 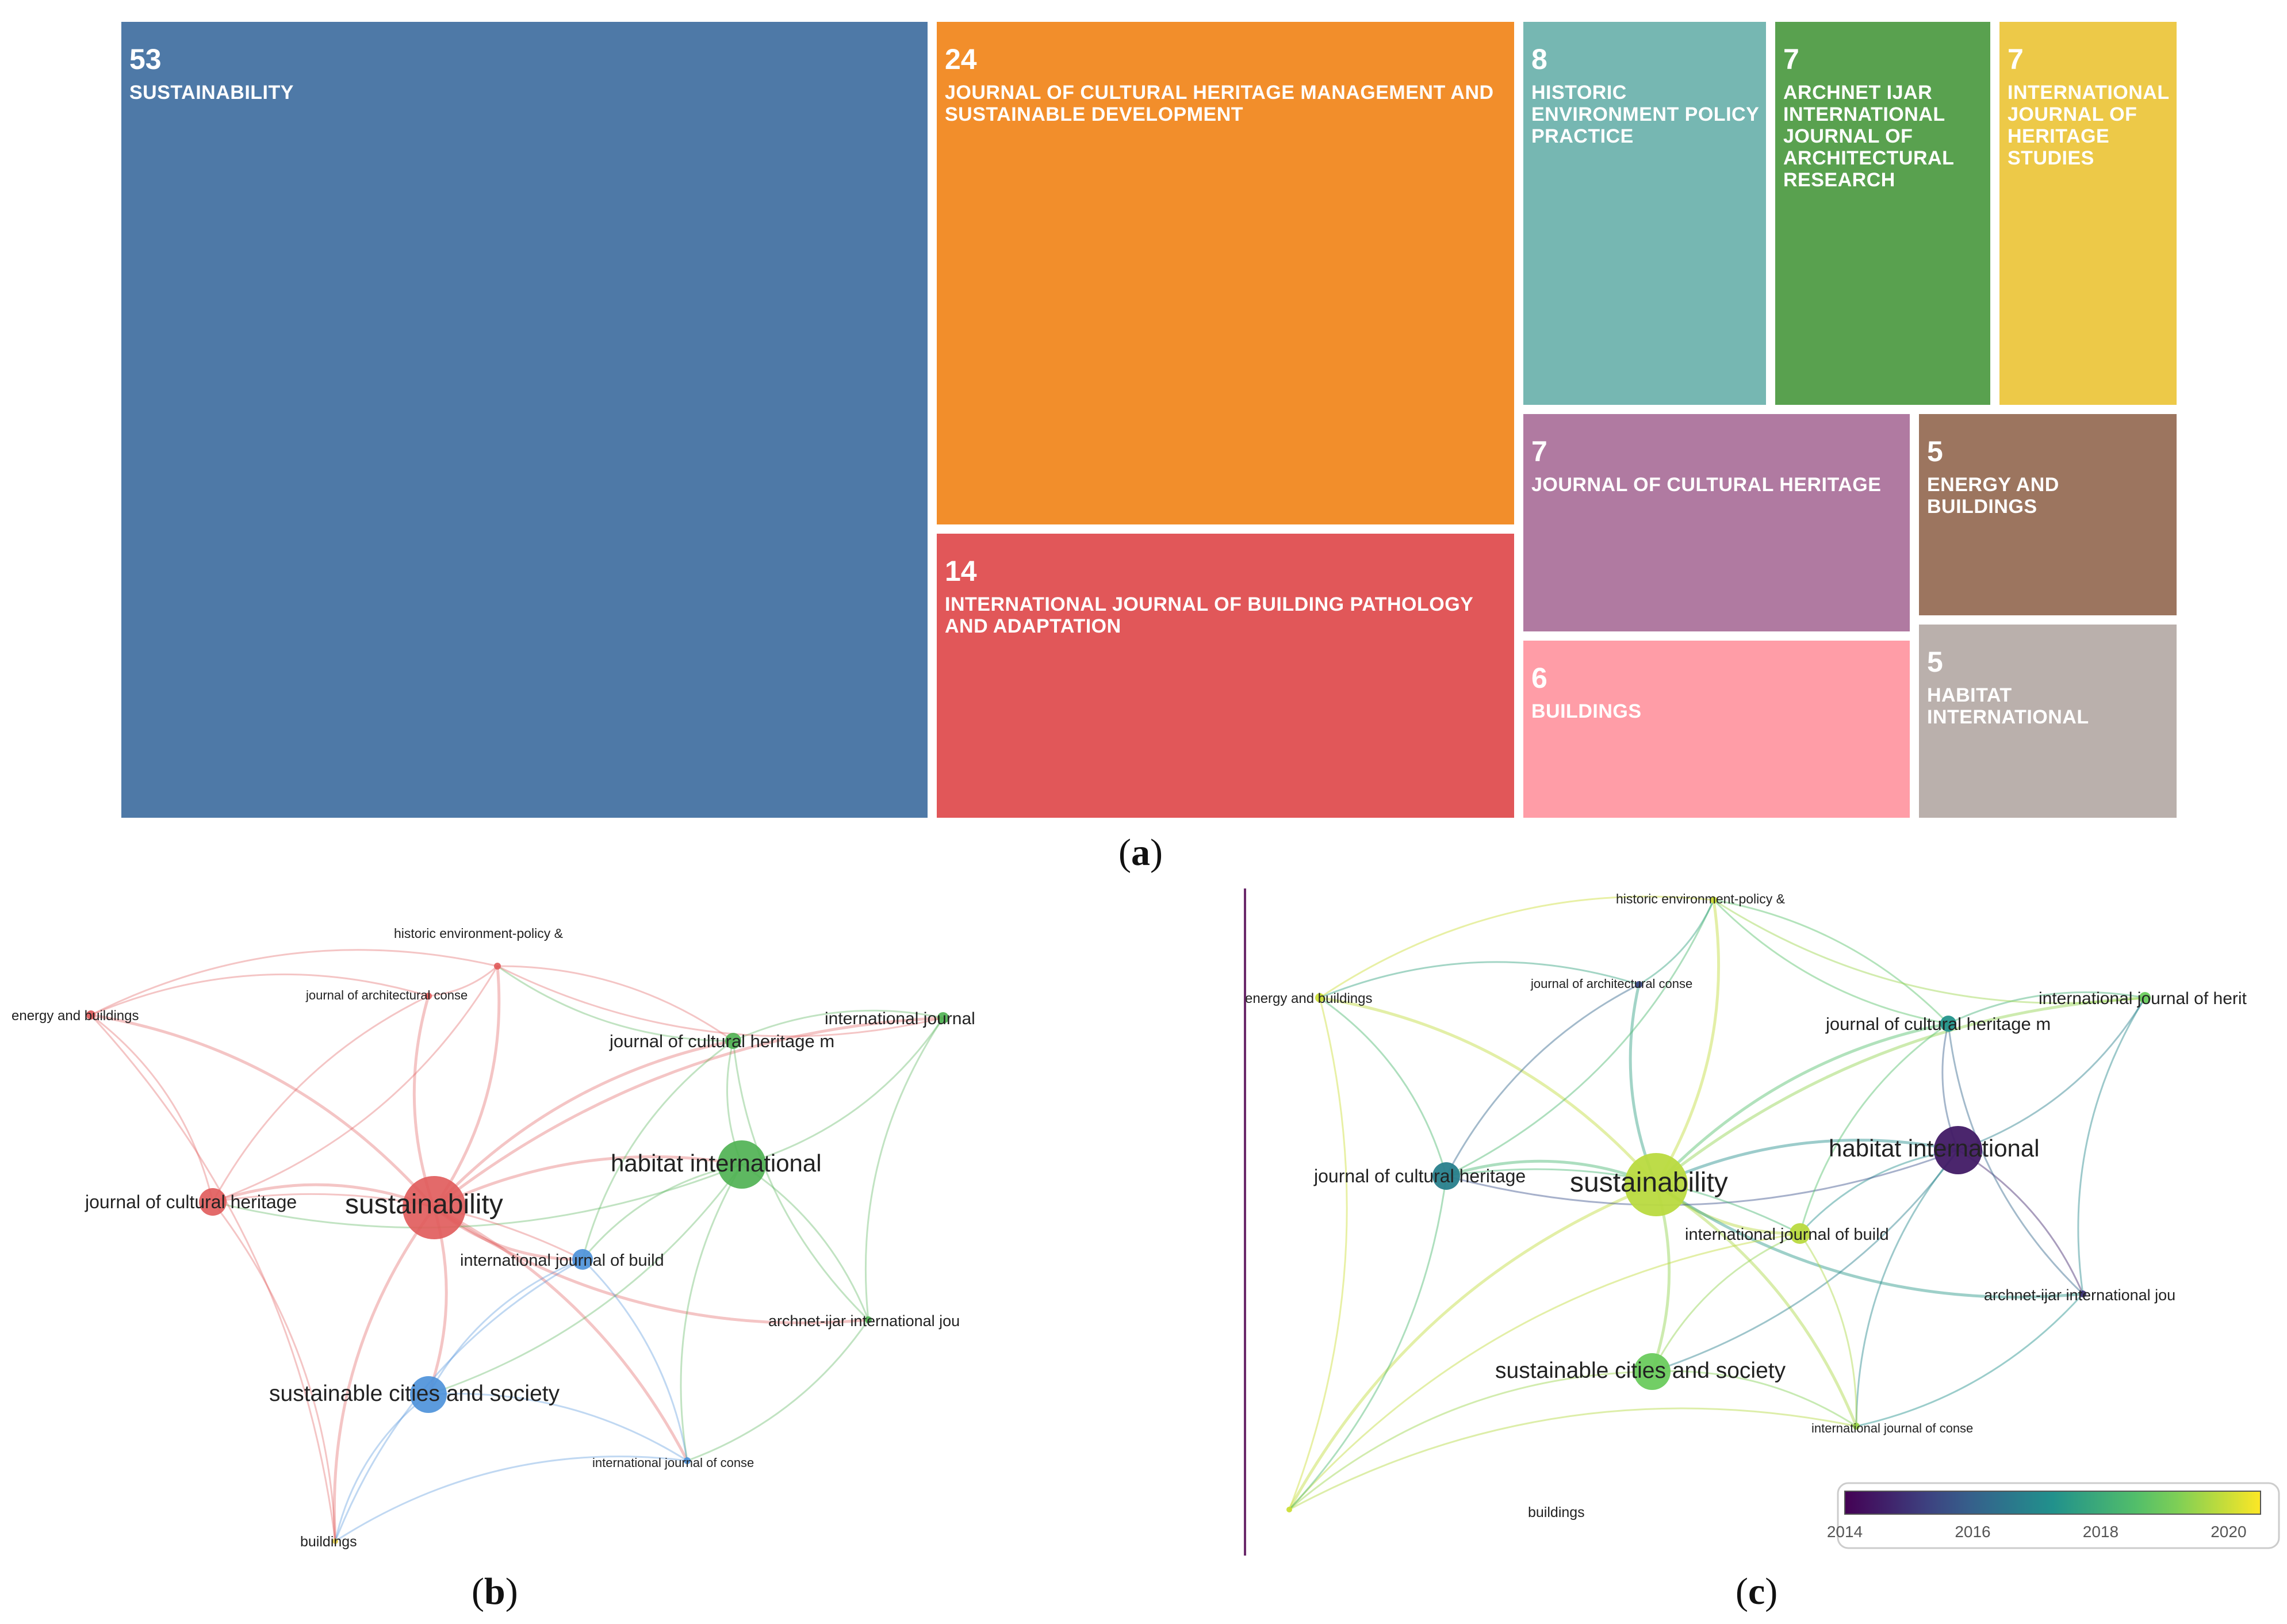 I want to click on treemap-value: 8, so click(x=1539, y=59).